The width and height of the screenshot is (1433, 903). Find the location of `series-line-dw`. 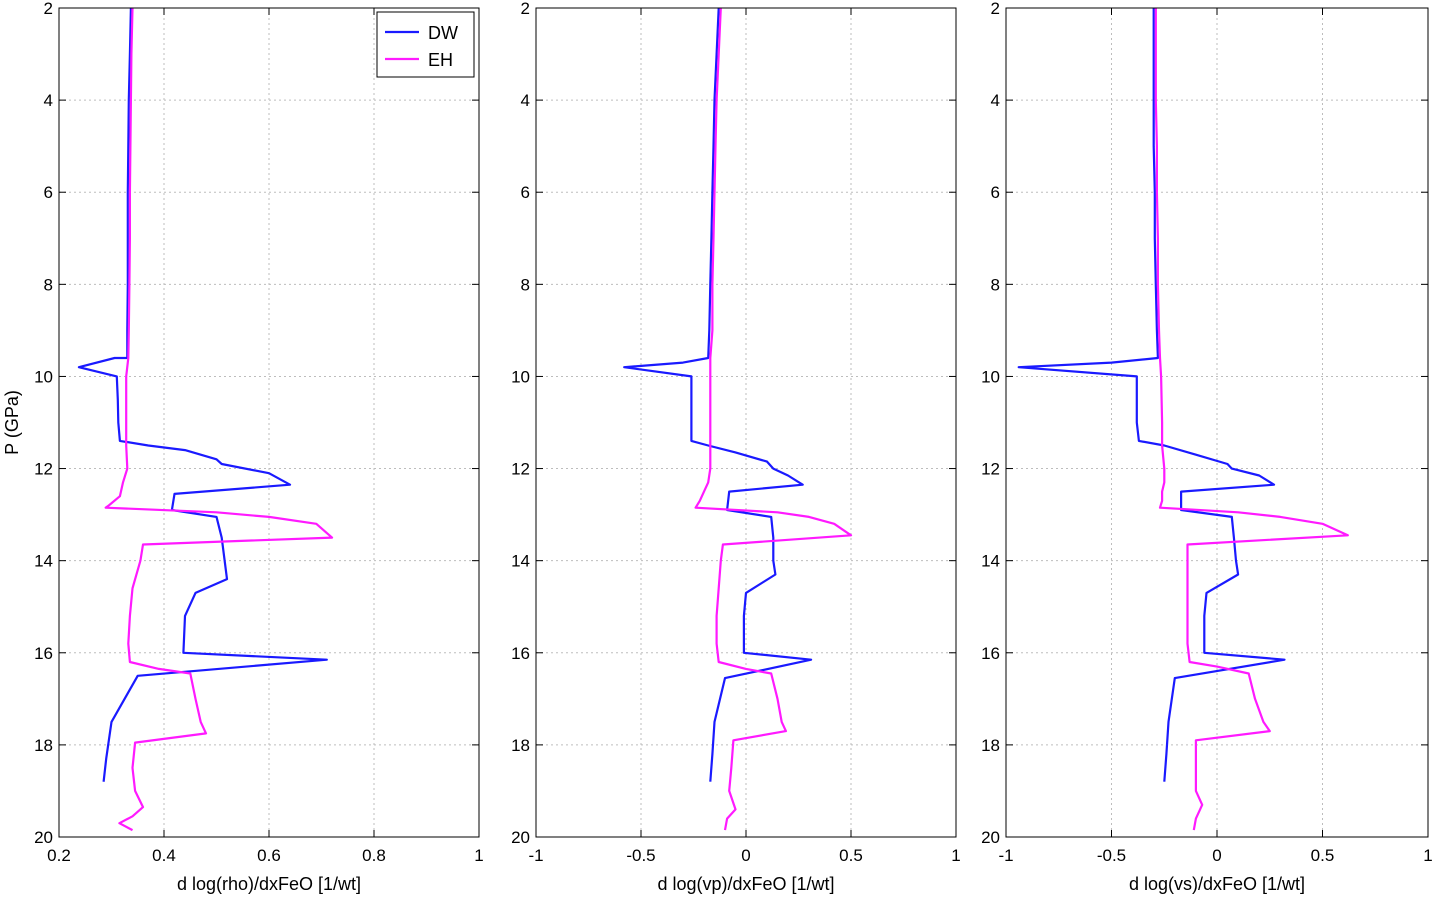

series-line-dw is located at coordinates (718, 394).